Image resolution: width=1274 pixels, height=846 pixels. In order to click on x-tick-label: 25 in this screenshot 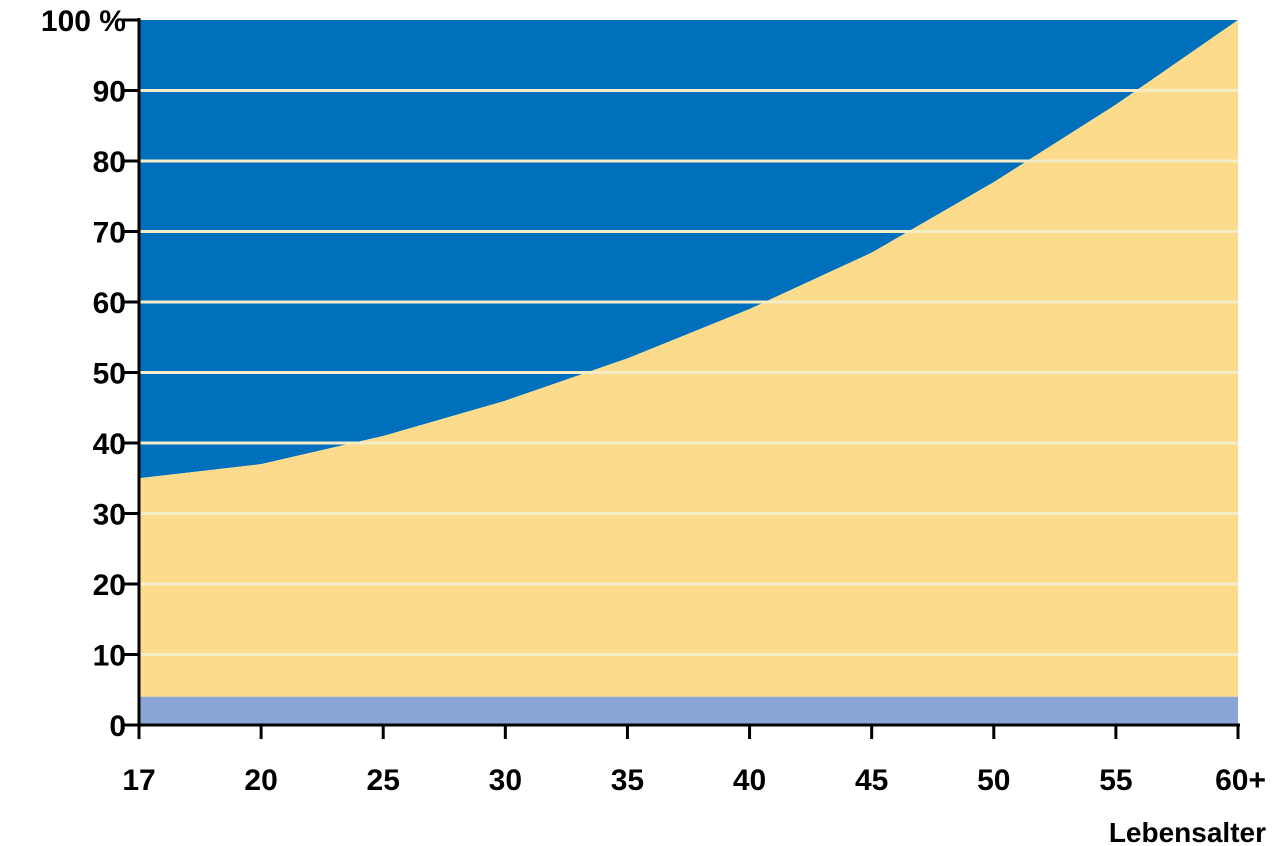, I will do `click(383, 780)`.